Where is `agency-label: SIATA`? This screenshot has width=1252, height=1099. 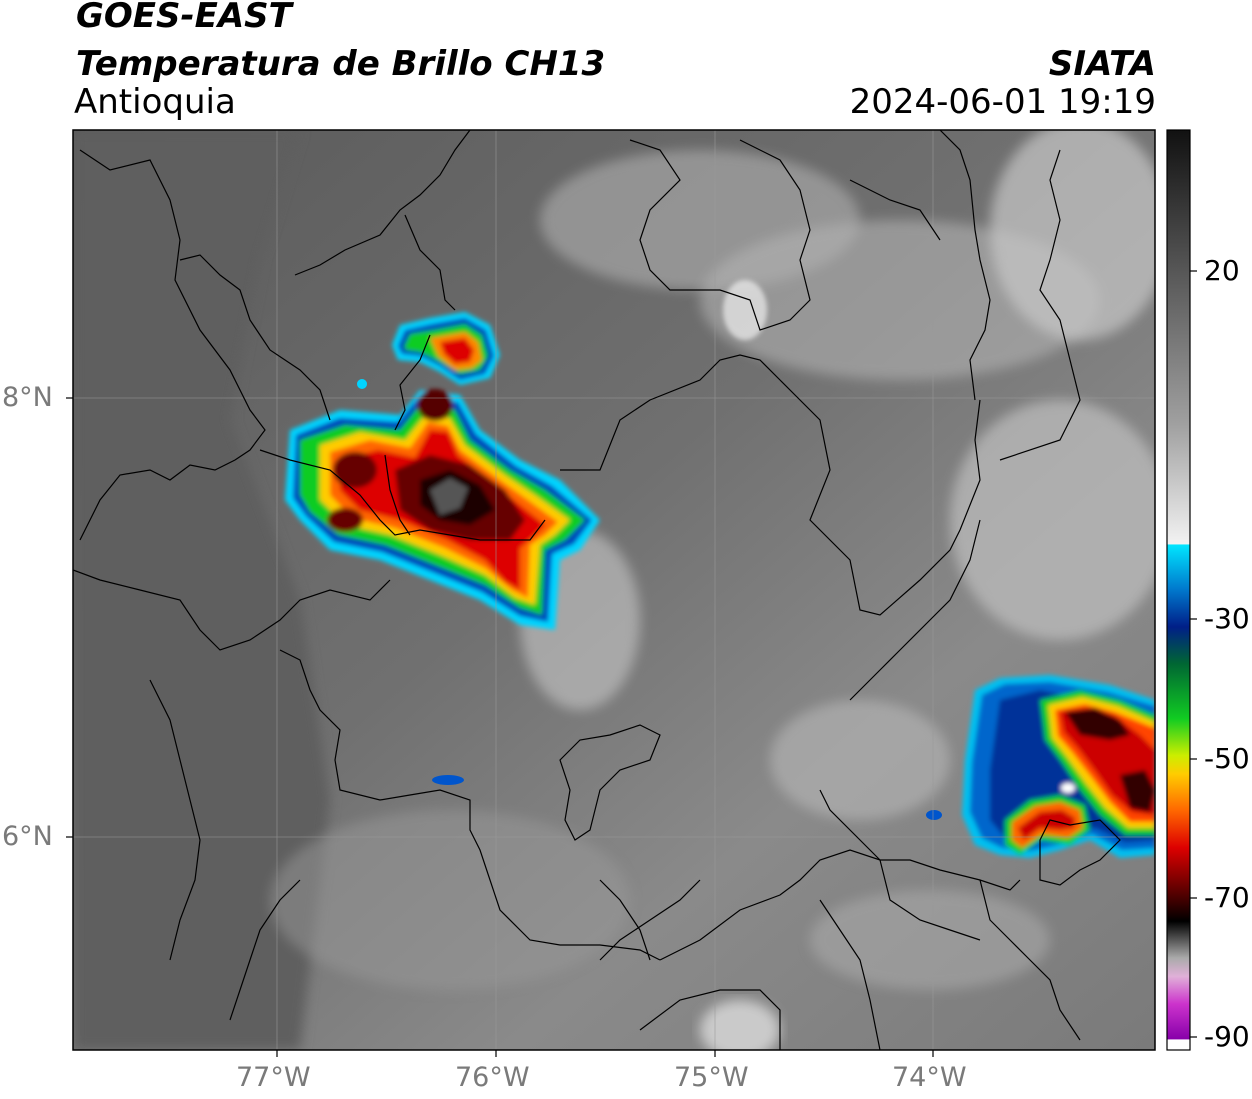 agency-label: SIATA is located at coordinates (1102, 64).